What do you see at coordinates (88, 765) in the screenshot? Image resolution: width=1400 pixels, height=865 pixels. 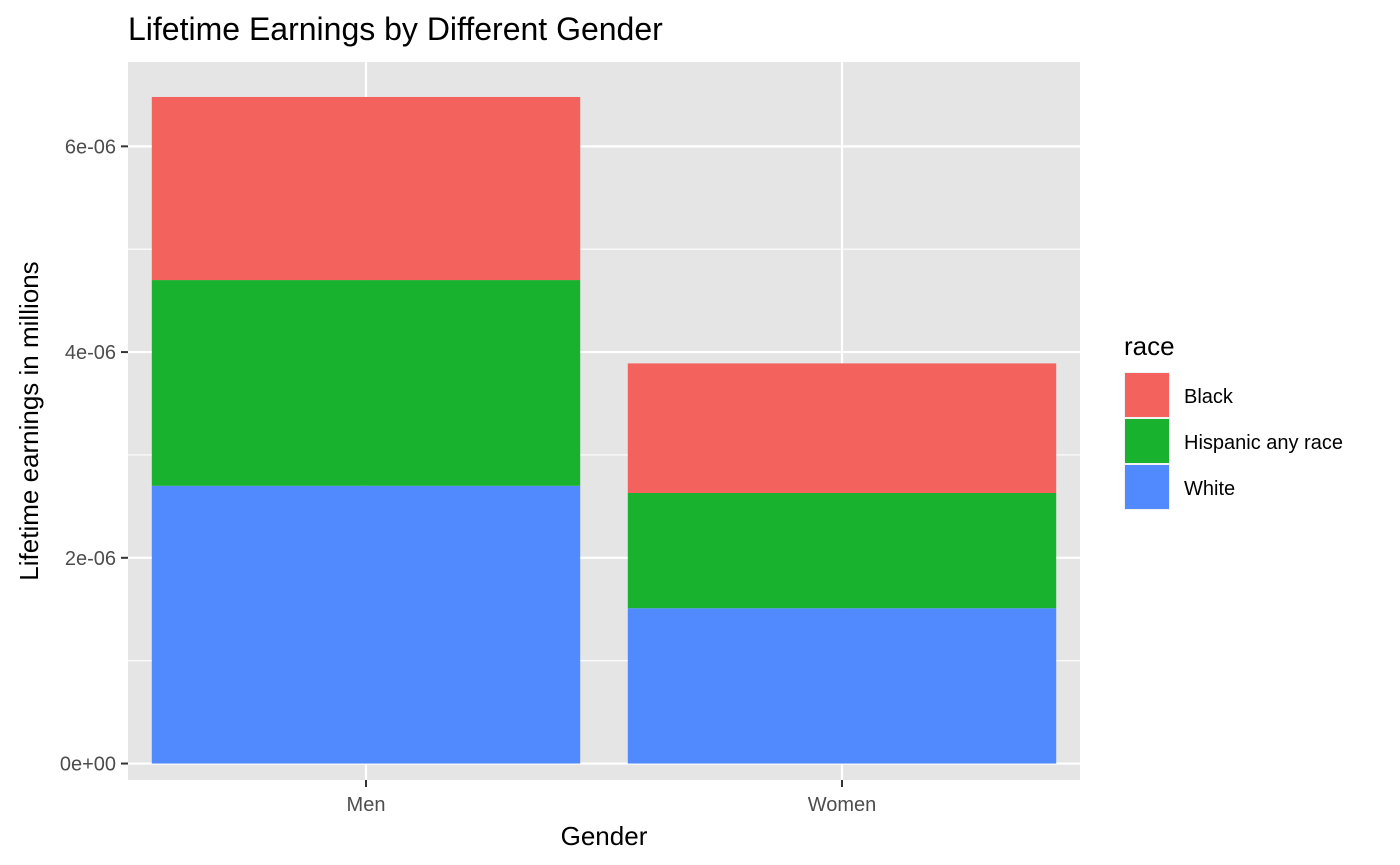 I see `y-tick-label: 0e+00` at bounding box center [88, 765].